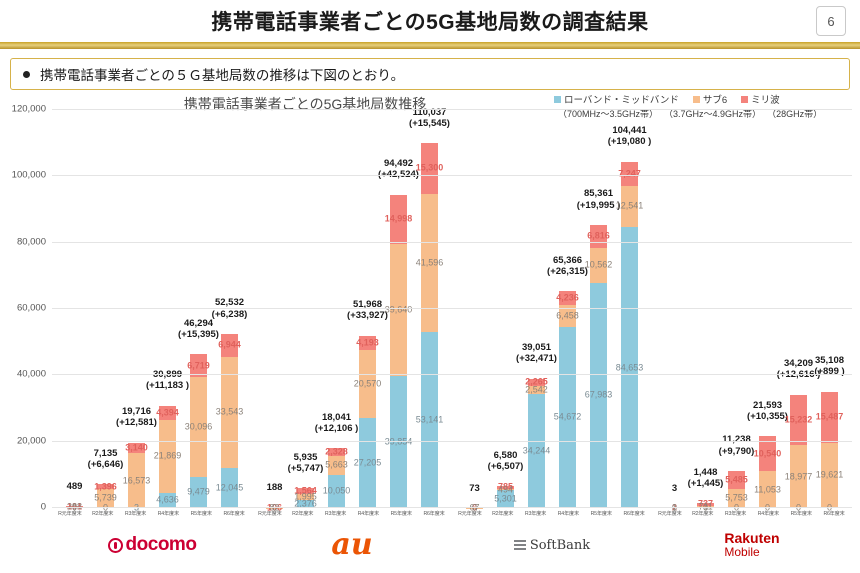  Describe the element at coordinates (629, 131) in the screenshot. I see `bar-total-value: 104,441` at that location.